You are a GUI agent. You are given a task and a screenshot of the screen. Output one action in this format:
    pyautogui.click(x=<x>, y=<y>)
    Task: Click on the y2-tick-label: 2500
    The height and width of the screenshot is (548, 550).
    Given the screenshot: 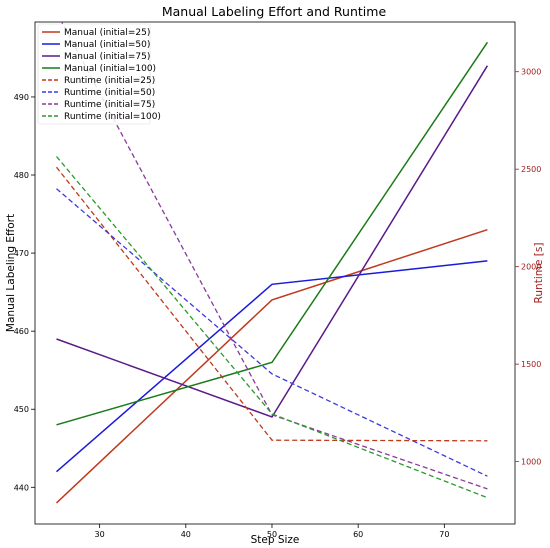 What is the action you would take?
    pyautogui.click(x=531, y=169)
    